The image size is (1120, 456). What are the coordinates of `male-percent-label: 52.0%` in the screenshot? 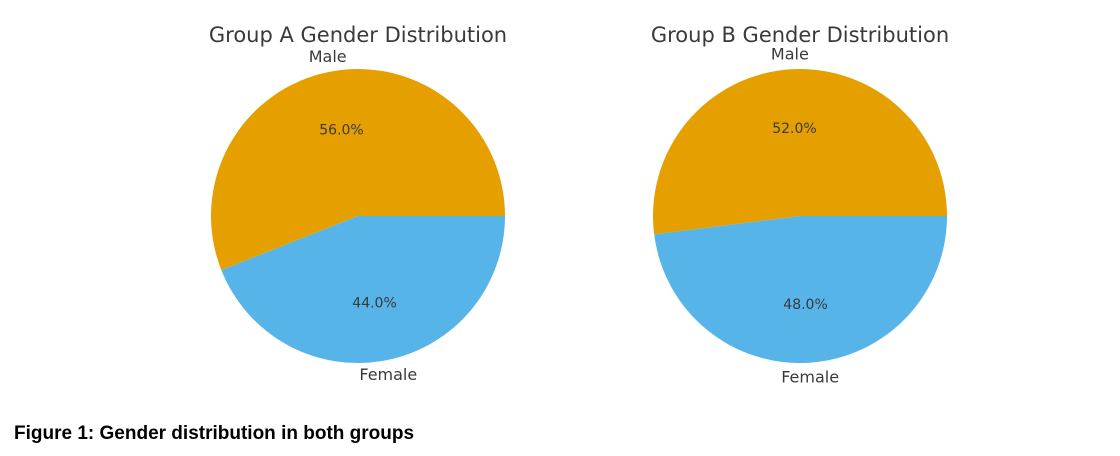 It's located at (794, 129).